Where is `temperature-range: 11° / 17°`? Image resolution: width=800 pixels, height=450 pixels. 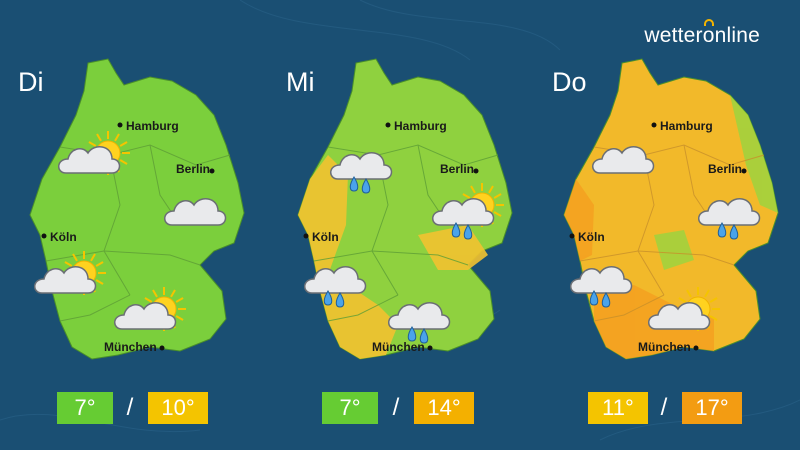 temperature-range: 11° / 17° is located at coordinates (667, 408).